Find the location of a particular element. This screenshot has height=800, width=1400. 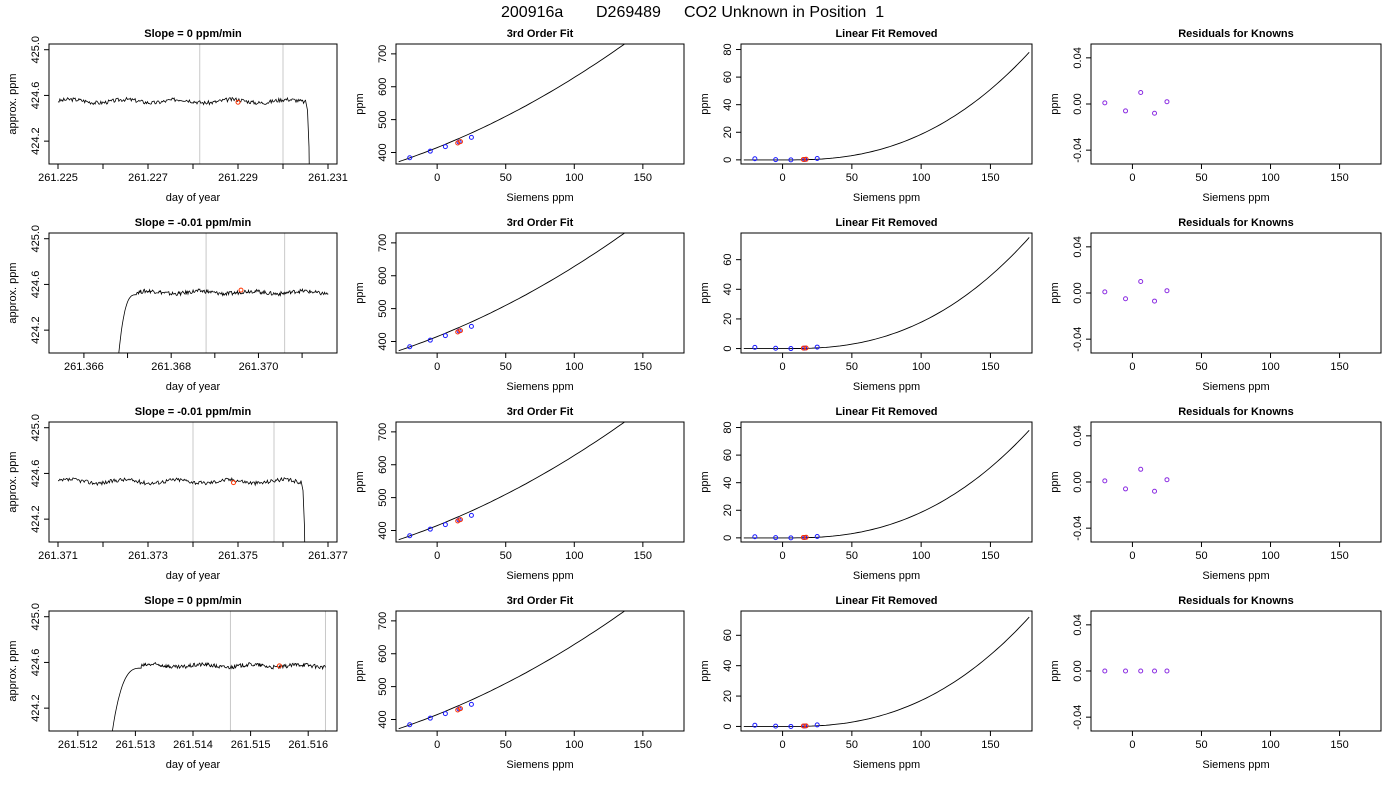

run-id-label: 200916a is located at coordinates (532, 12).